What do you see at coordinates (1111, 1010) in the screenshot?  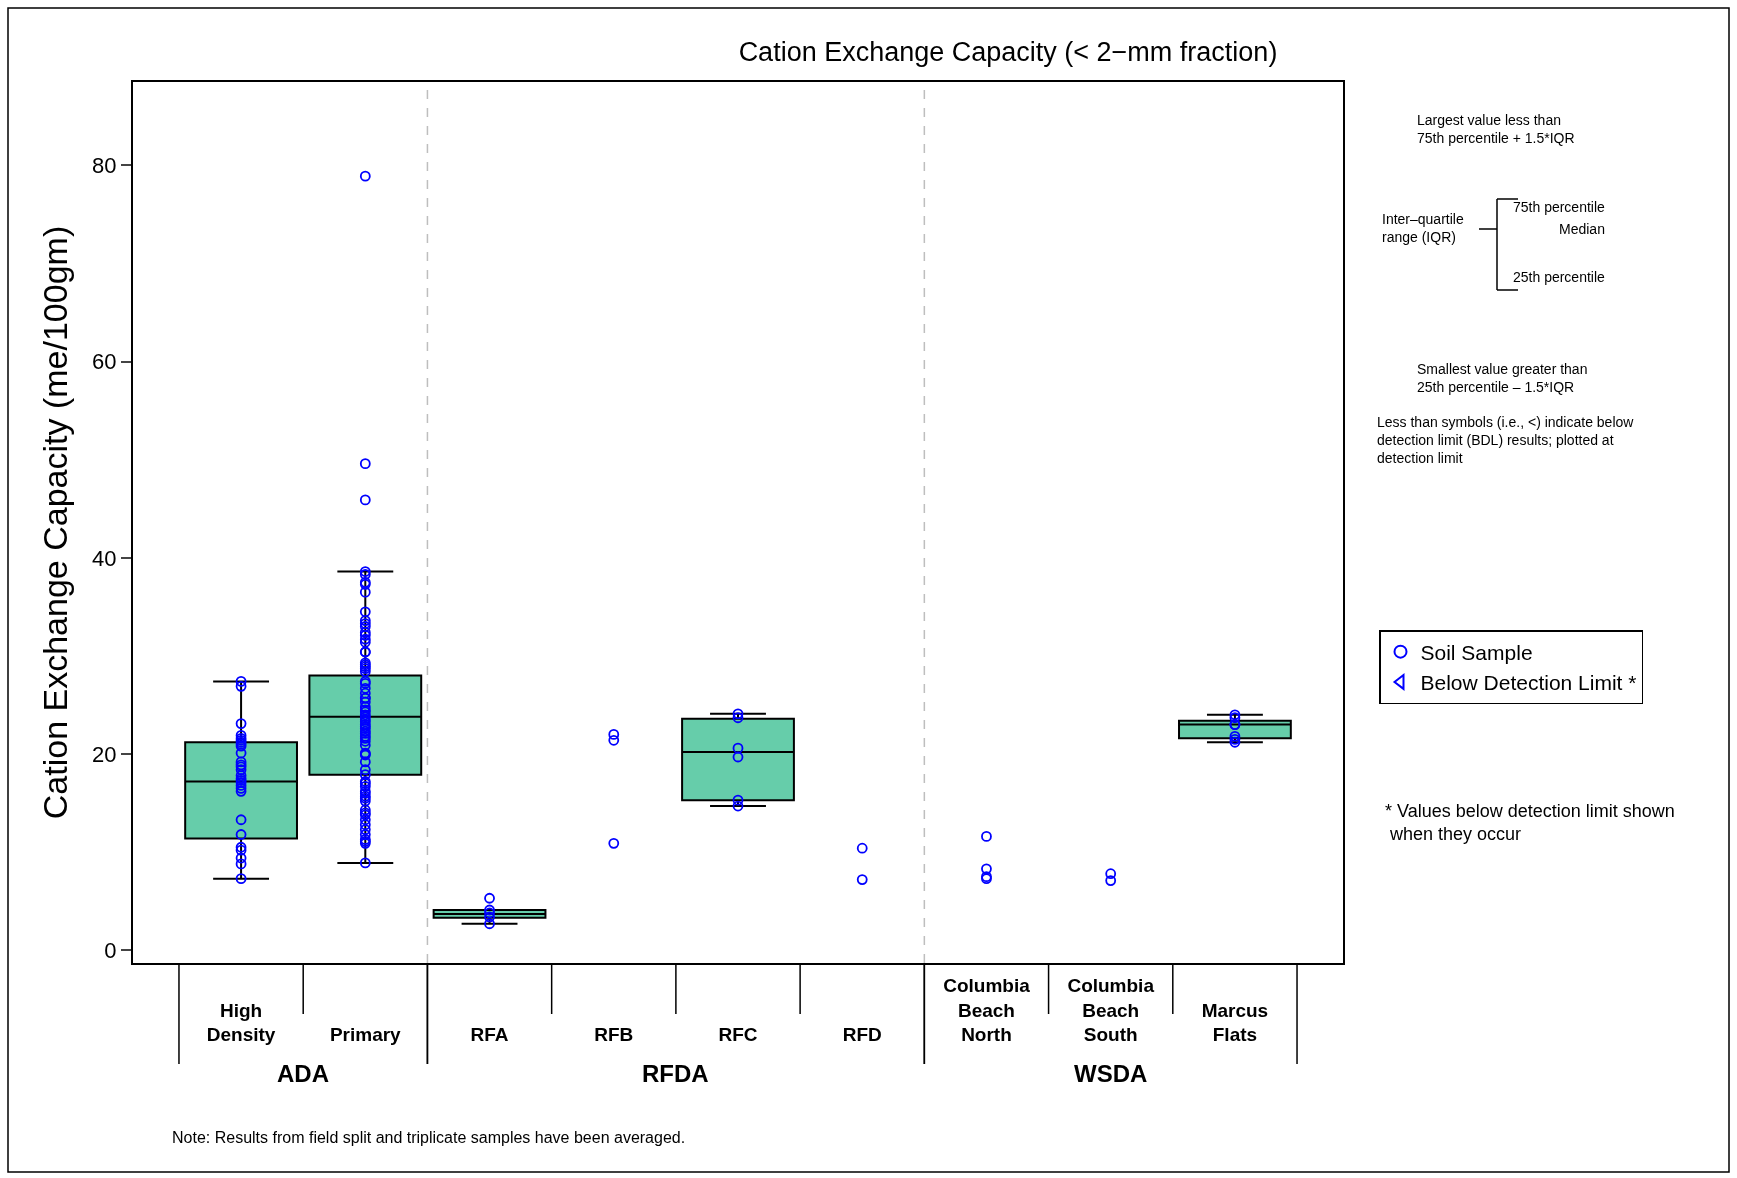 I see `x-tick-label: Columbia Beach South` at bounding box center [1111, 1010].